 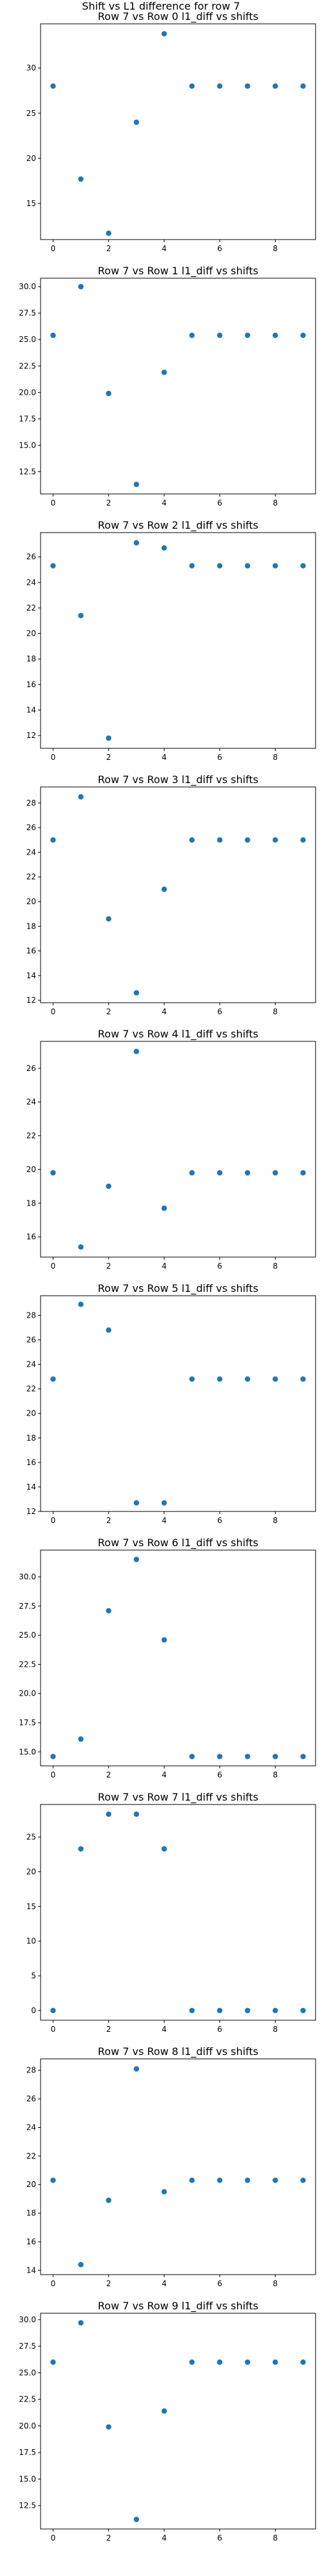 I want to click on subplot-title: Row 7 vs Row 8 l1_diff vs shifts, so click(x=178, y=2051).